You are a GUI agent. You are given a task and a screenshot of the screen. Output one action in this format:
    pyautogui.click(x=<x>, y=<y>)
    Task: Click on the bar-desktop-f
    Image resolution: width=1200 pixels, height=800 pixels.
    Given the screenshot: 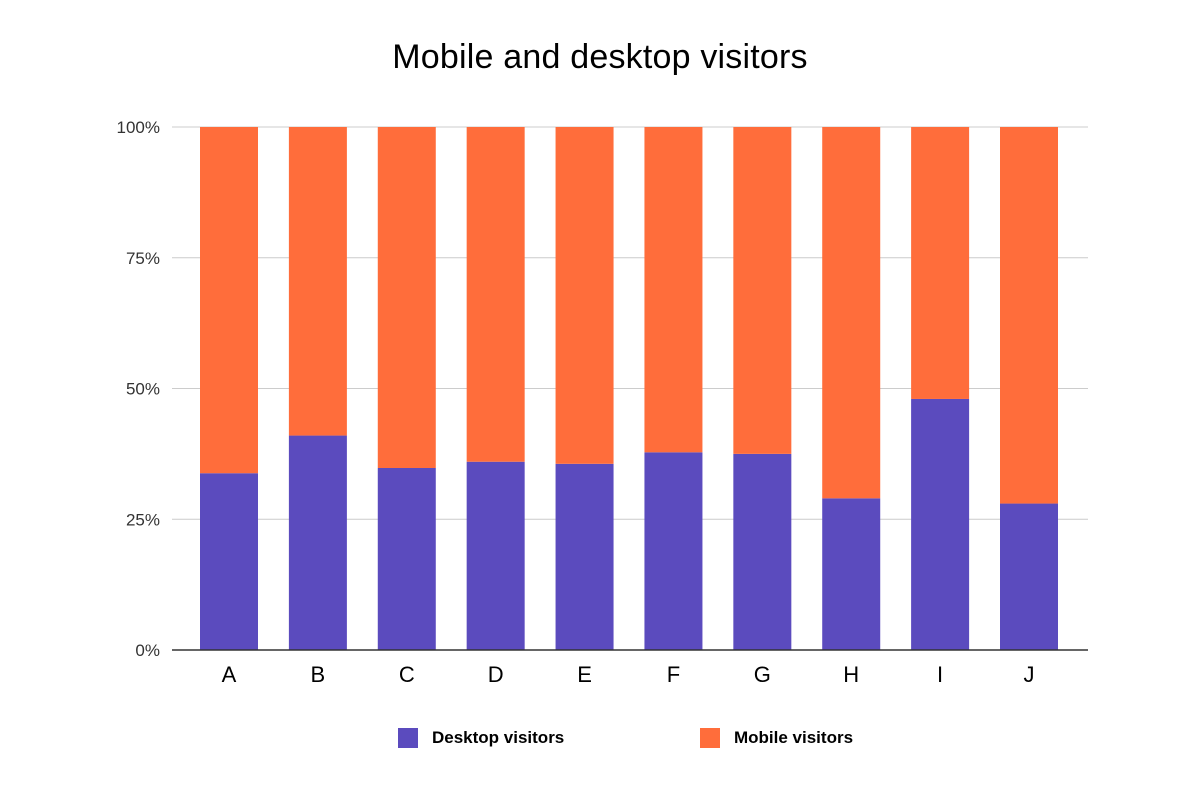 What is the action you would take?
    pyautogui.click(x=673, y=551)
    